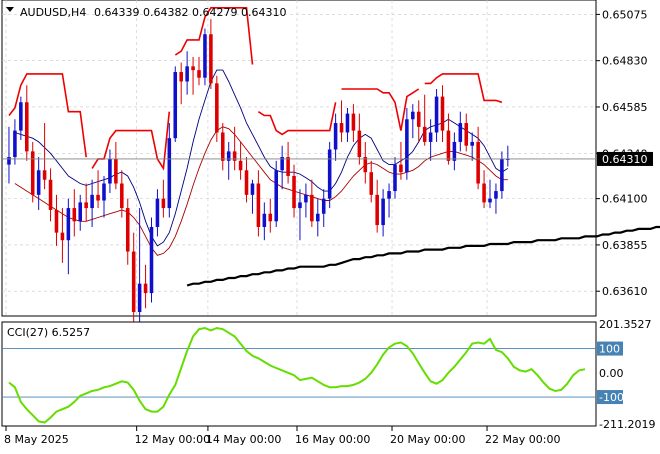 Image resolution: width=660 pixels, height=454 pixels. Describe the element at coordinates (625, 199) in the screenshot. I see `price-label: 0.64100` at that location.